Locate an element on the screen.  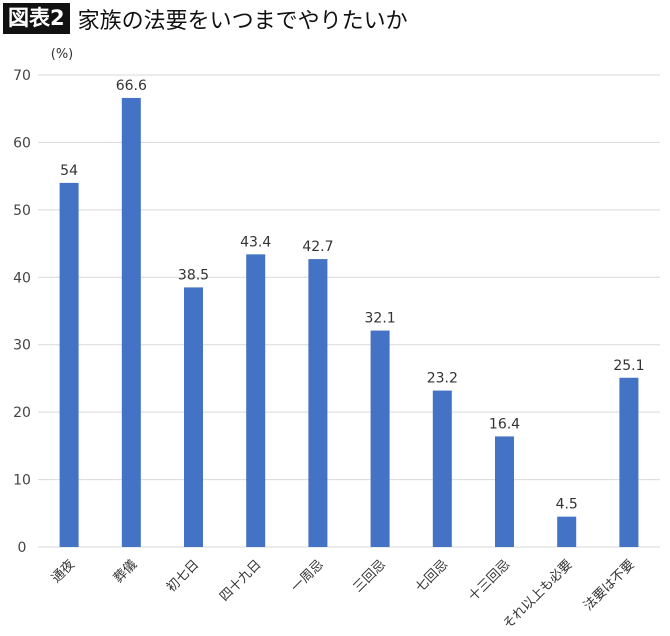
y-tick-label: 60 is located at coordinates (22, 143).